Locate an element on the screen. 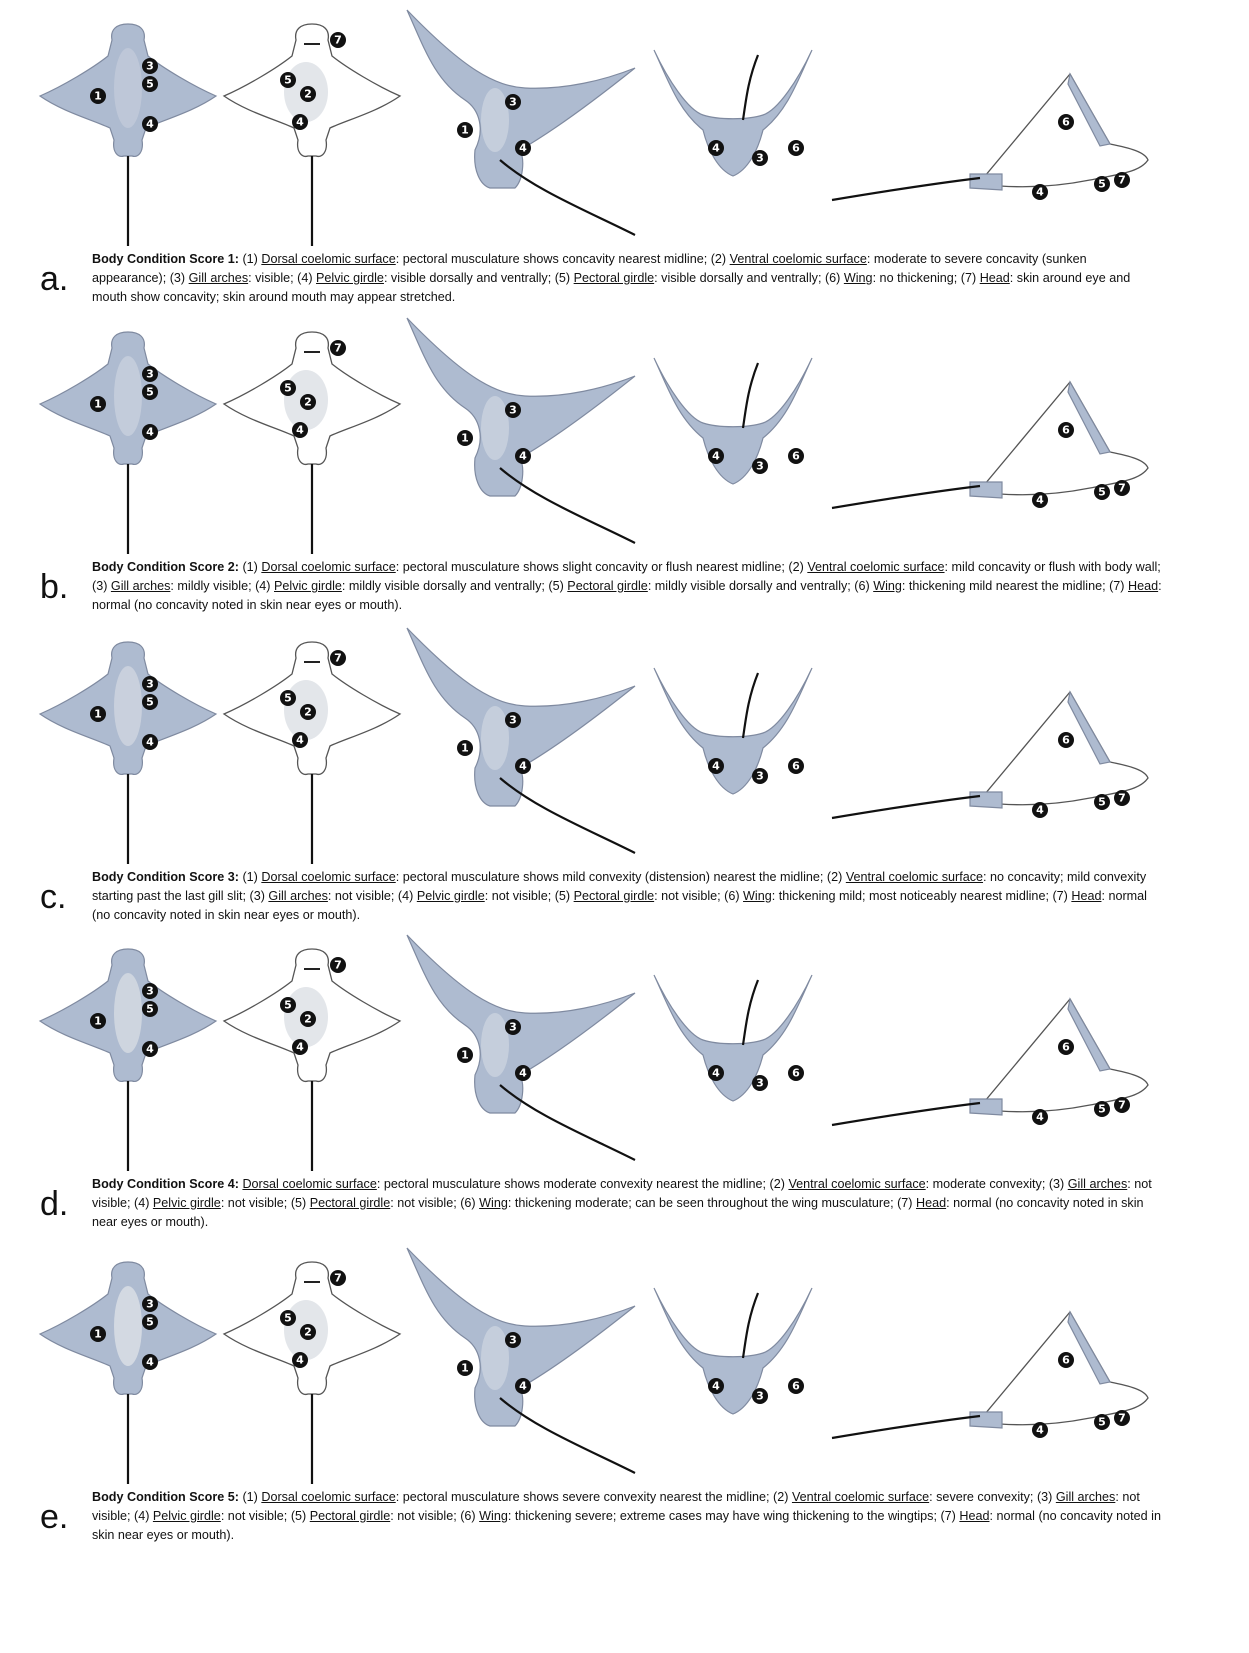 This screenshot has width=1249, height=1653. criterion-number: (7) is located at coordinates (1060, 896).